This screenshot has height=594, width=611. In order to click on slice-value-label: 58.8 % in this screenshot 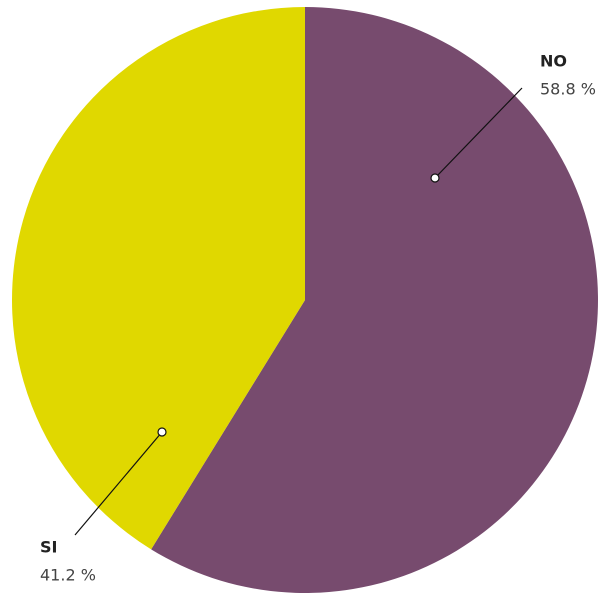, I will do `click(568, 89)`.